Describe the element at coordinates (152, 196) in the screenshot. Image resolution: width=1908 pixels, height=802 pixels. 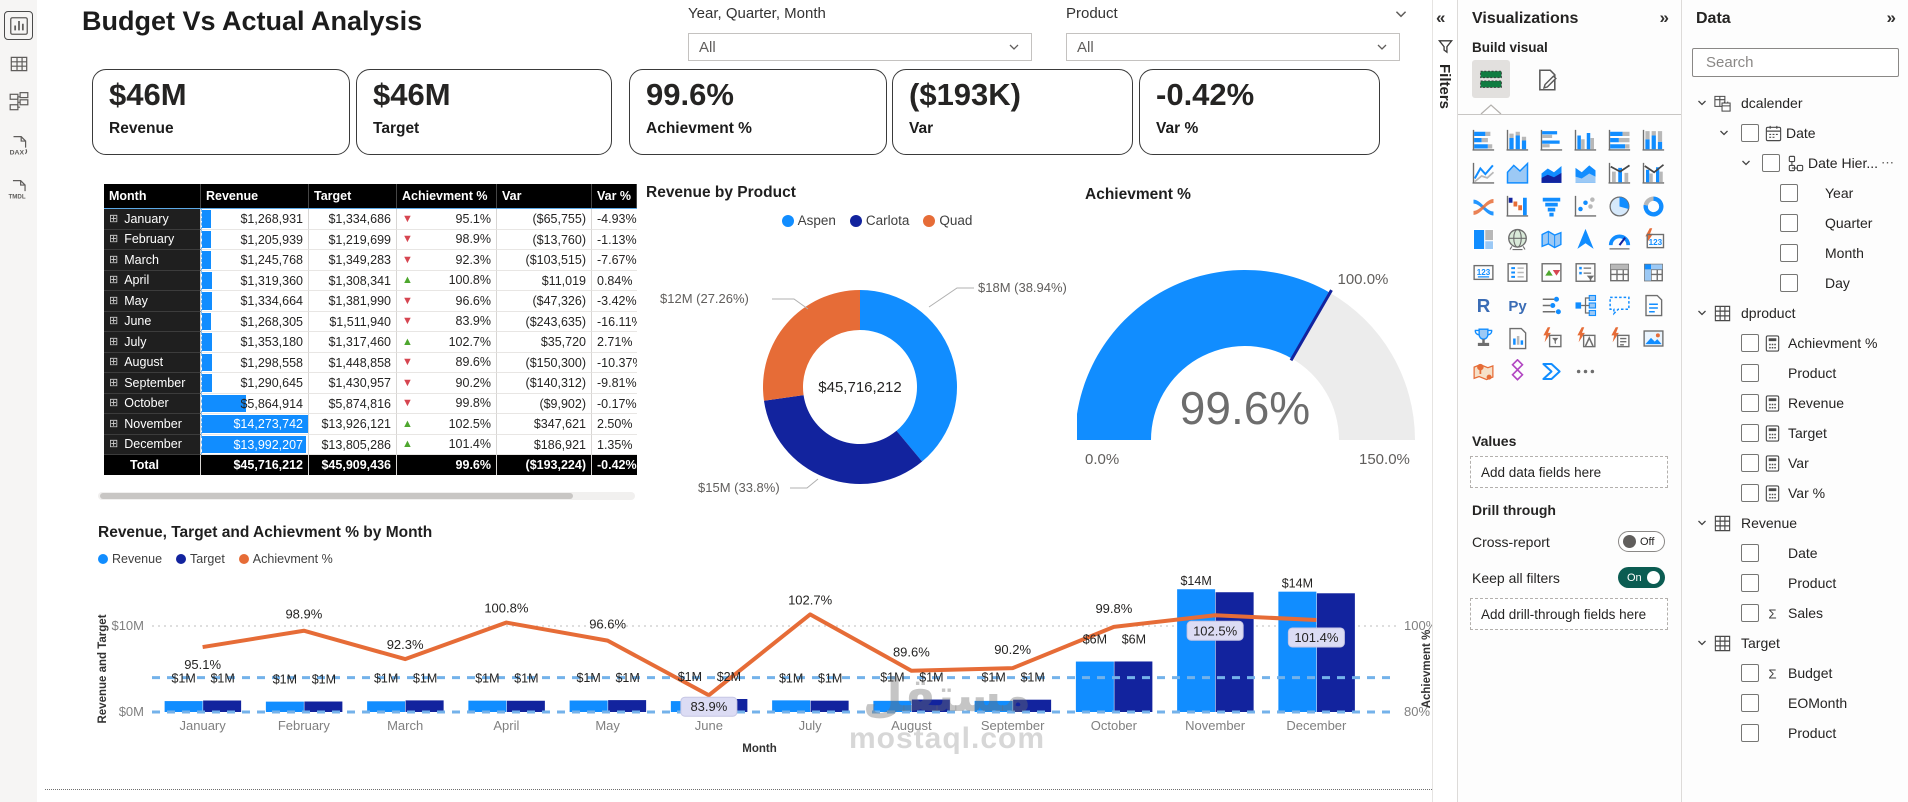
I see `col-header: Month` at that location.